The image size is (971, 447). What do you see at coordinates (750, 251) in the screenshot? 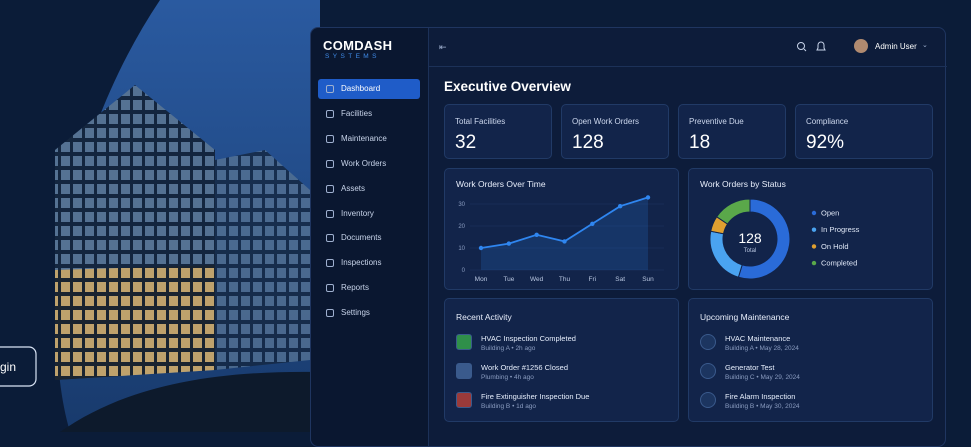
I see `center-label: Total` at bounding box center [750, 251].